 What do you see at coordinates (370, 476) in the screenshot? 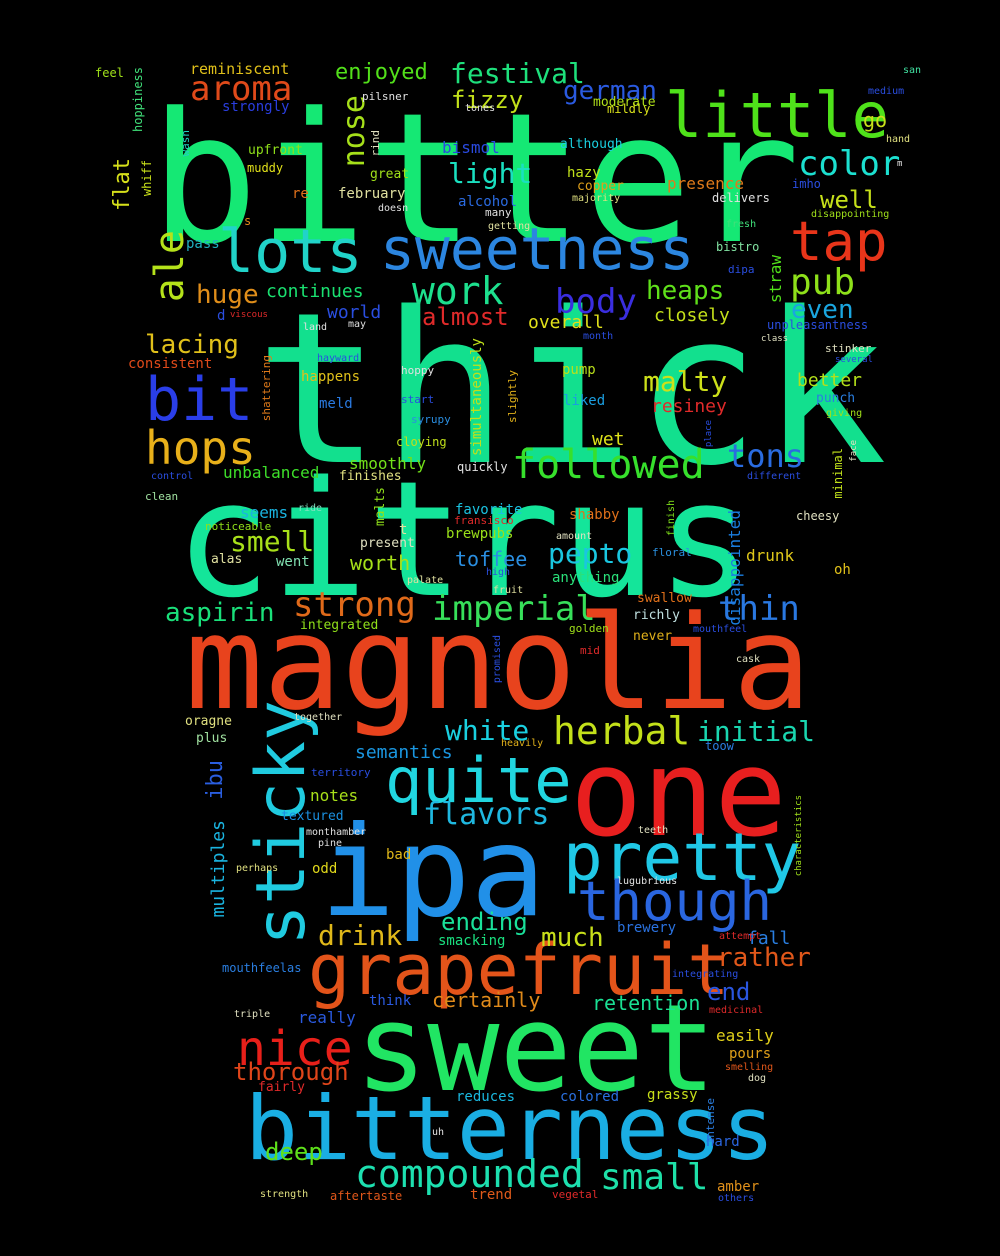
I see `word-finishes: finishes` at bounding box center [370, 476].